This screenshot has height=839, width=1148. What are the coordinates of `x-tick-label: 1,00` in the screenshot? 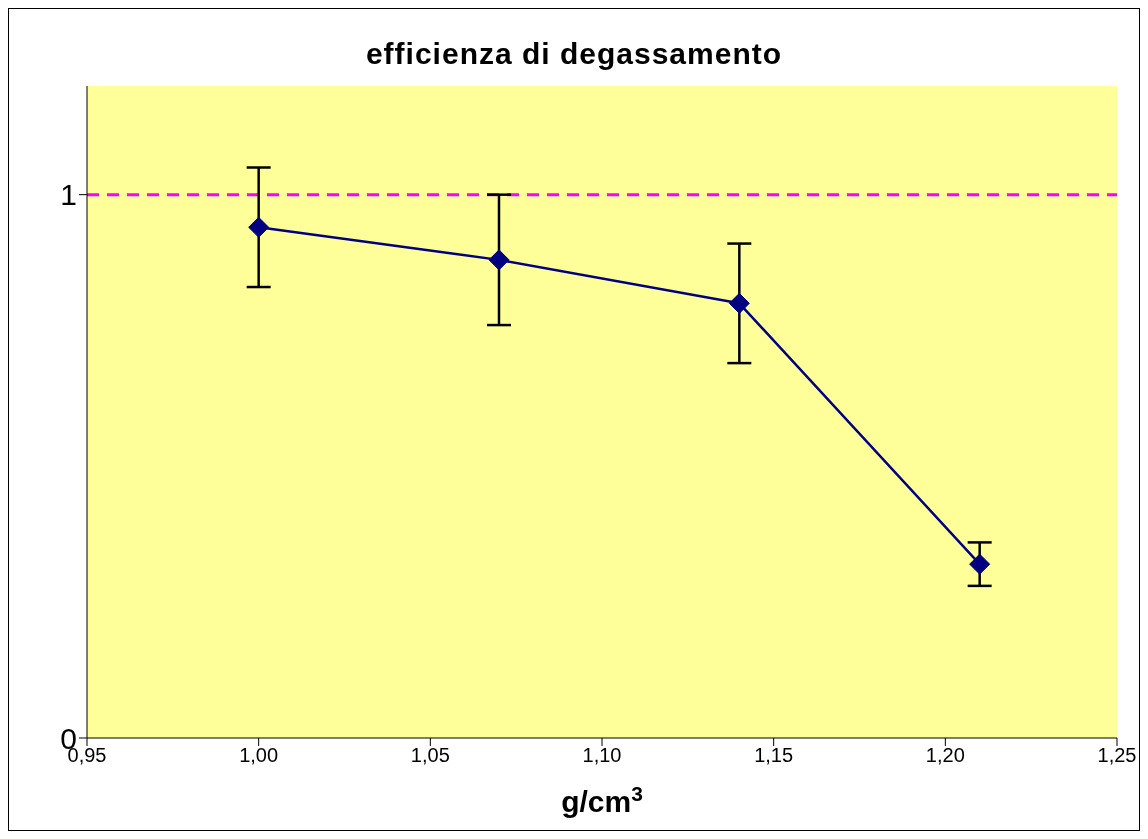 It's located at (259, 755).